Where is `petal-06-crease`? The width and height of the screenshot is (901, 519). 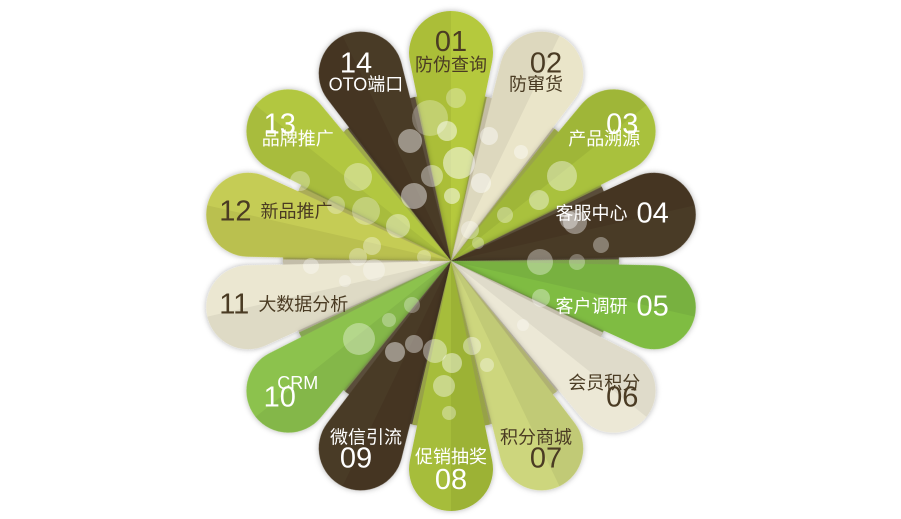 petal-06-crease is located at coordinates (553, 339).